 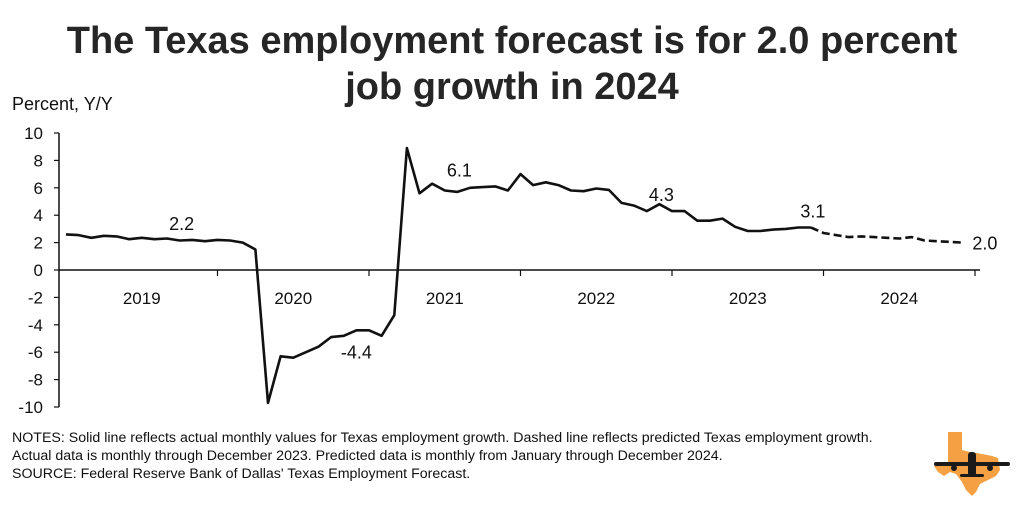 I want to click on forecast-line, so click(x=886, y=235).